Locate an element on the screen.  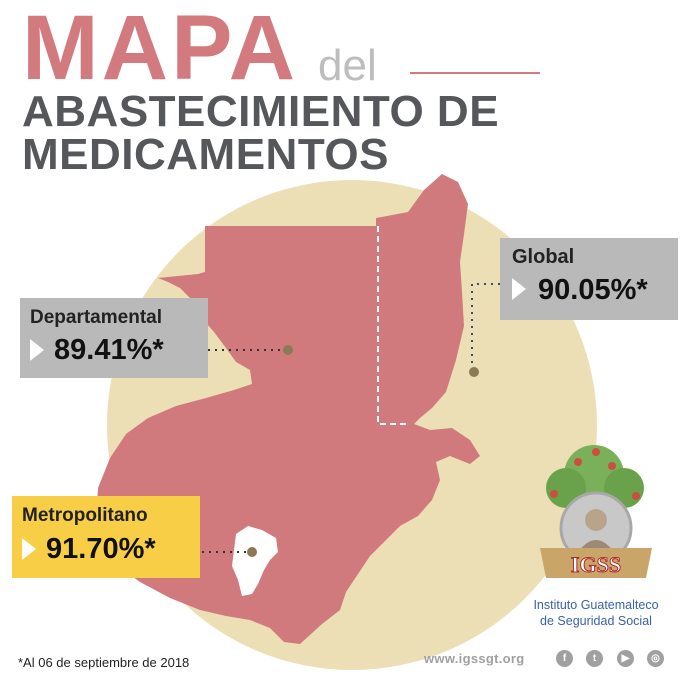
website-link: www.igssgt.org is located at coordinates (474, 658).